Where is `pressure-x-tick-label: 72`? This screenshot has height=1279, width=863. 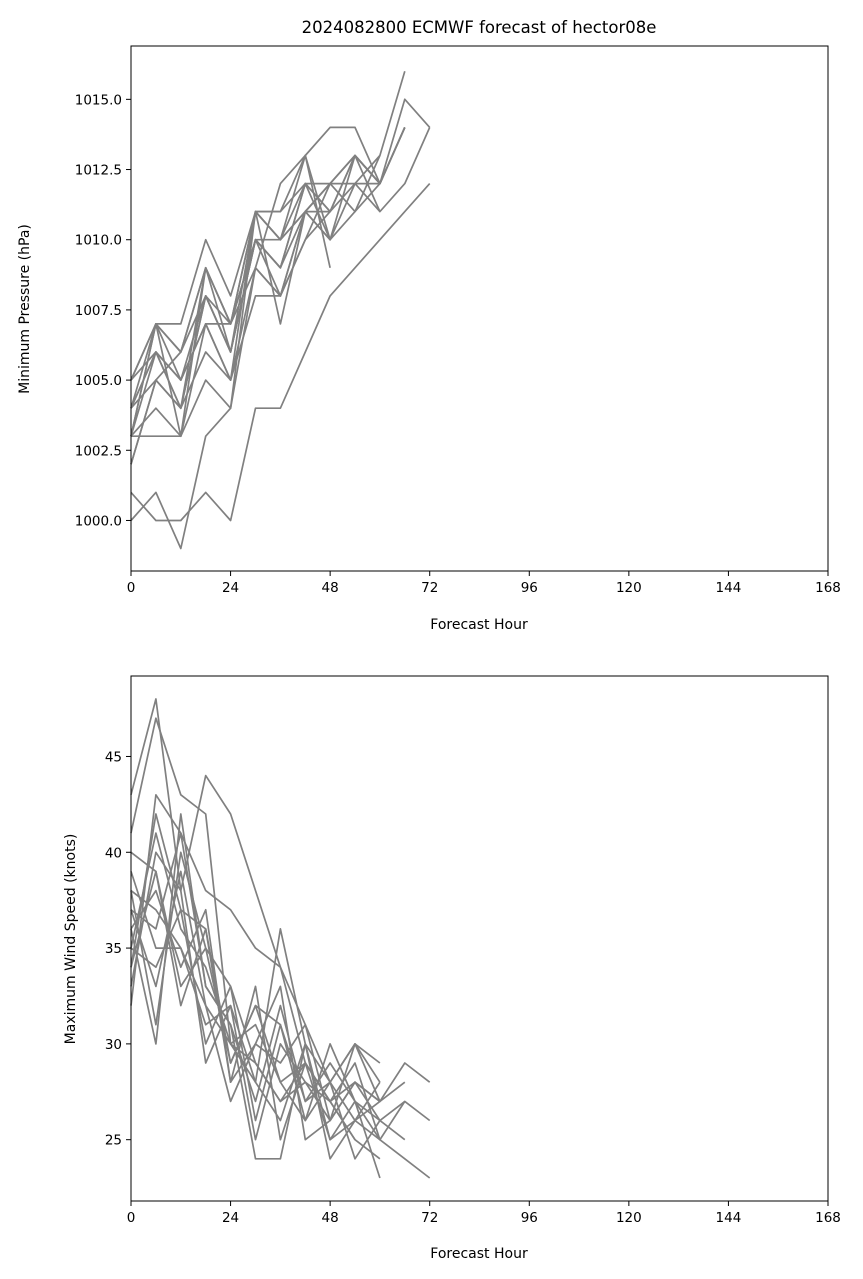 pressure-x-tick-label: 72 is located at coordinates (429, 588).